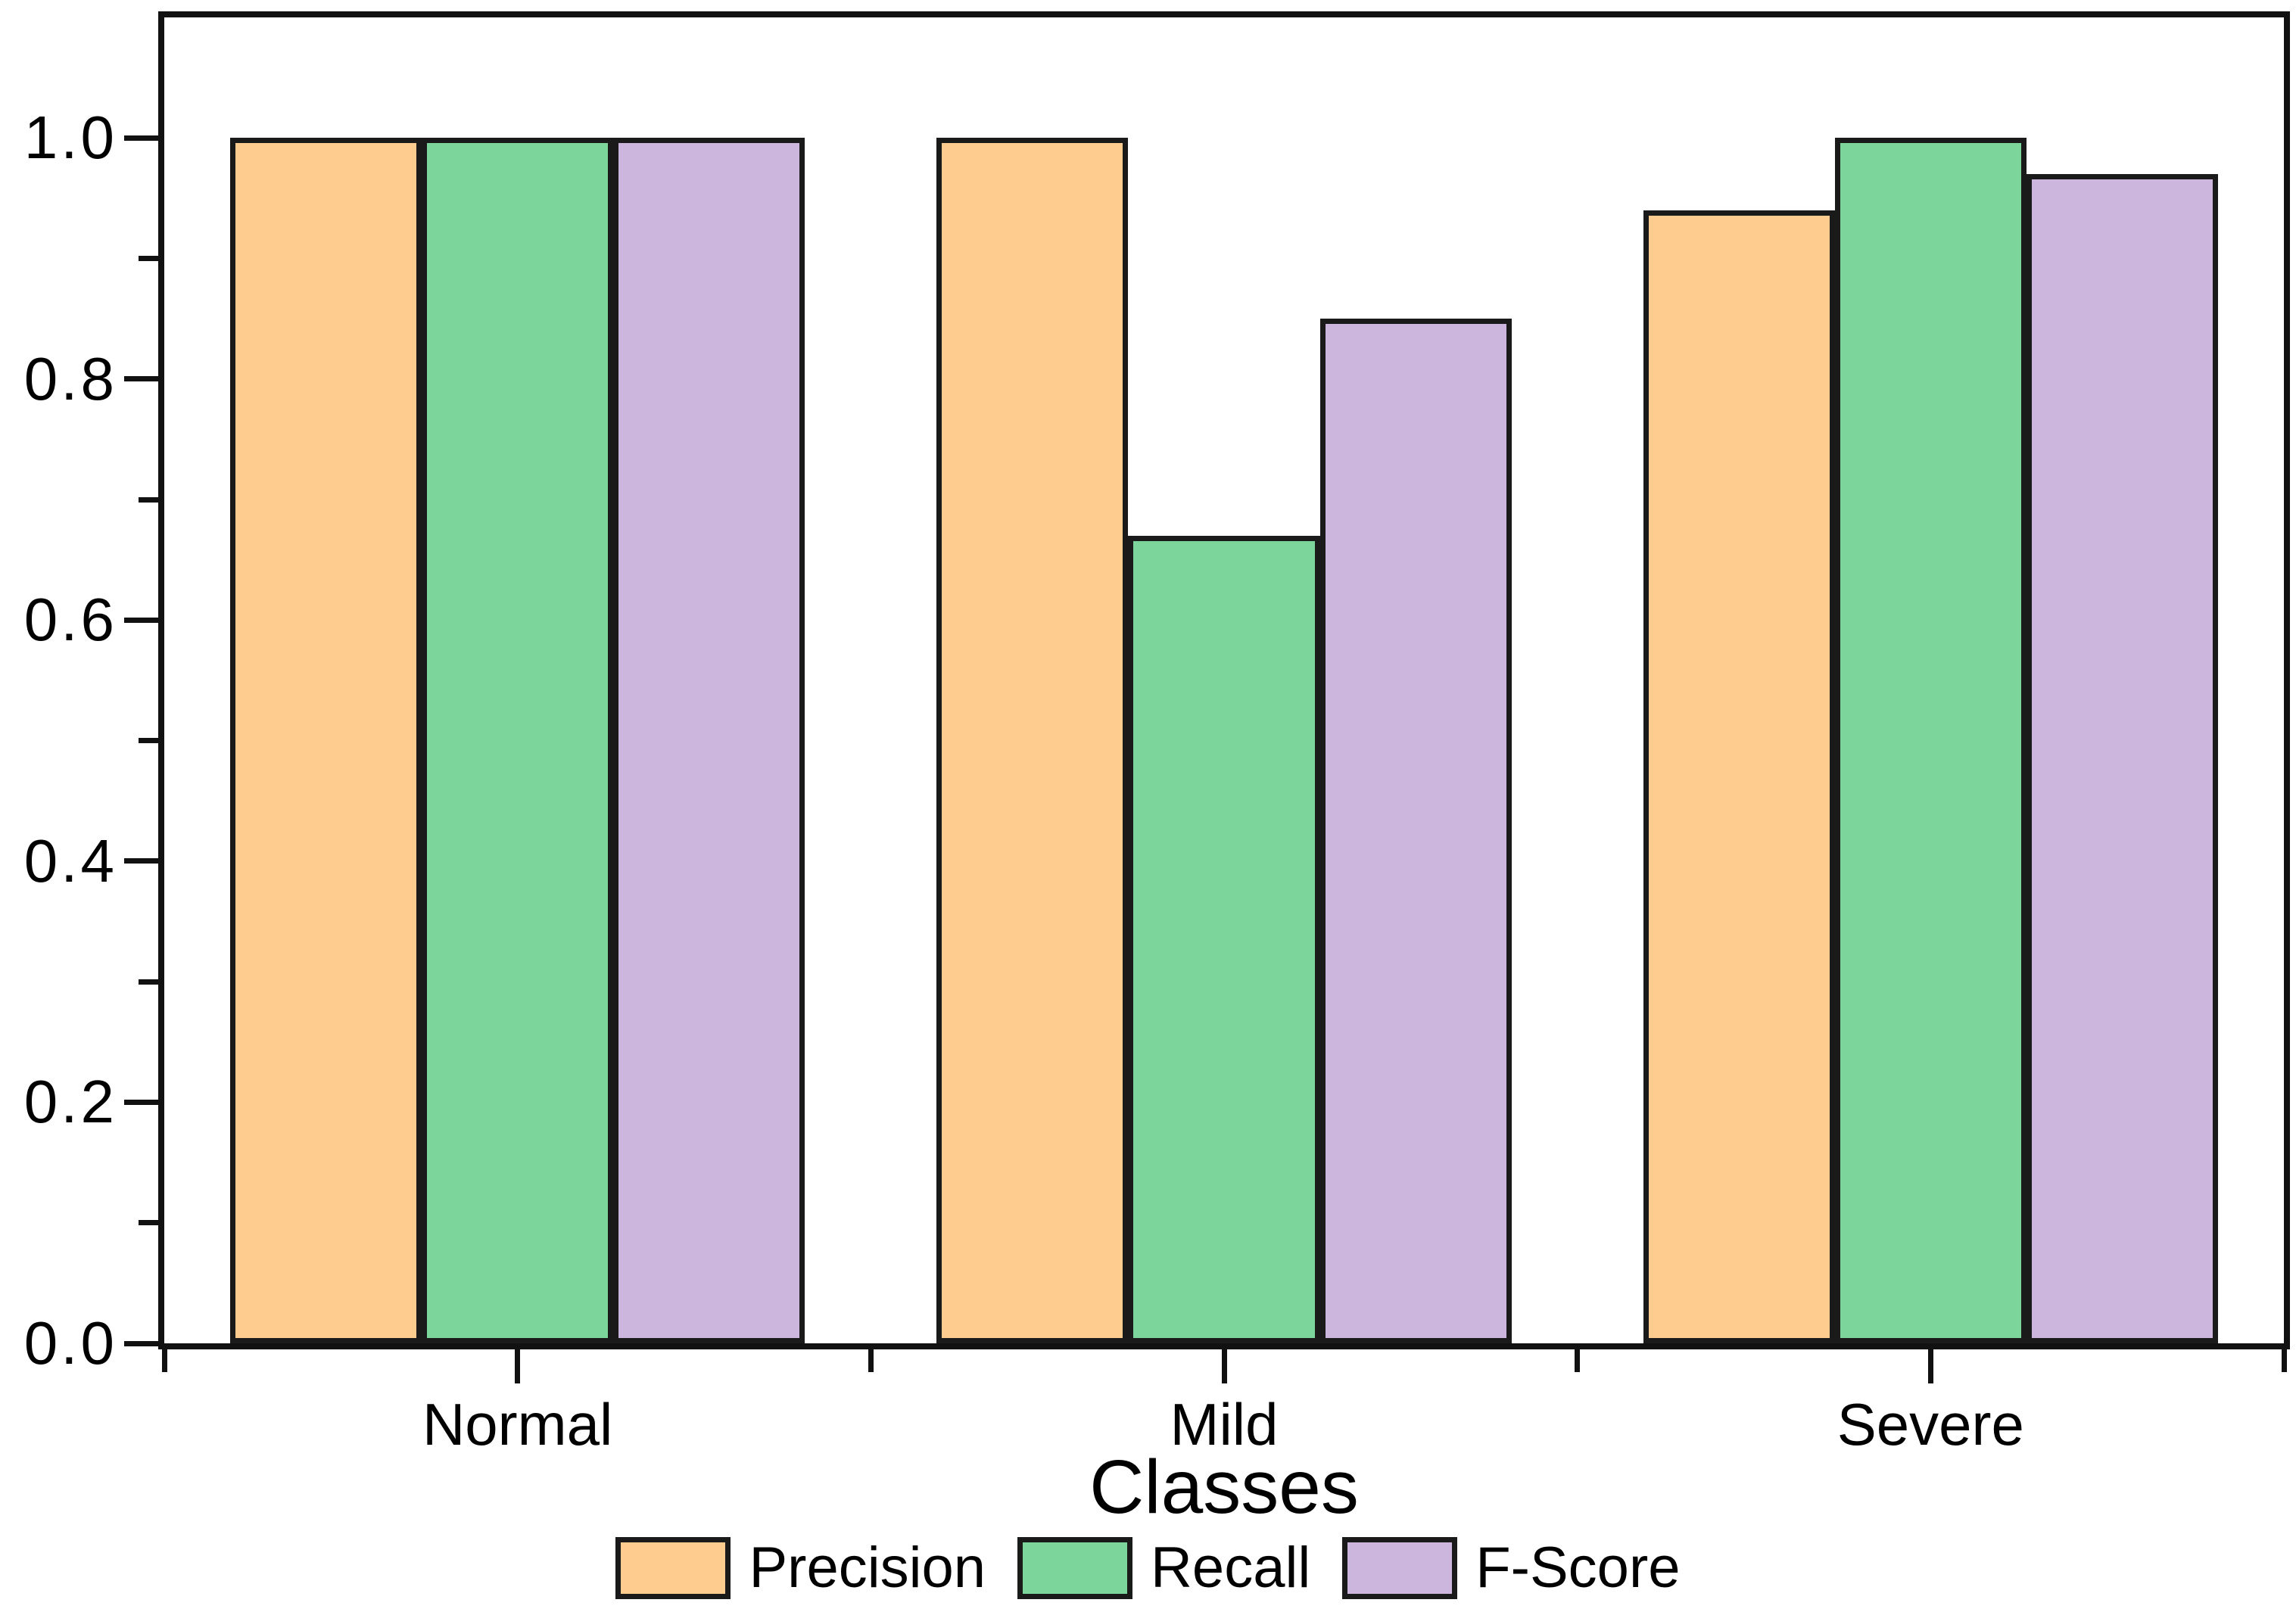 The height and width of the screenshot is (1612, 2296). I want to click on legend-item-f-score: F-Score, so click(1511, 1568).